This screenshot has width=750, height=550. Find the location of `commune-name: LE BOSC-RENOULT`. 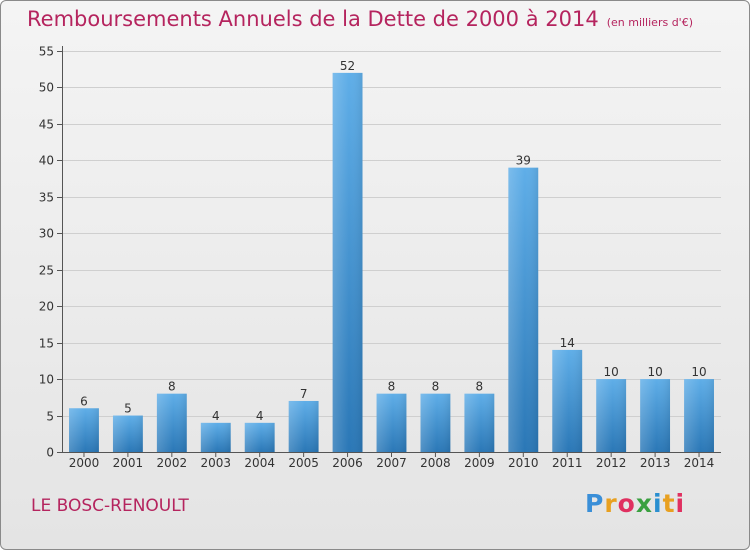

commune-name: LE BOSC-RENOULT is located at coordinates (110, 506).